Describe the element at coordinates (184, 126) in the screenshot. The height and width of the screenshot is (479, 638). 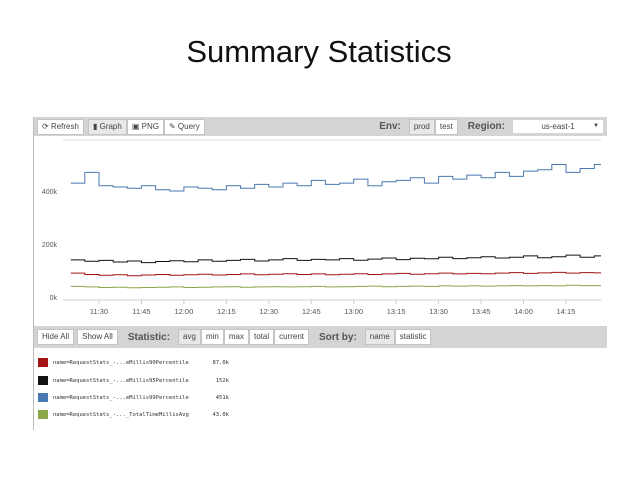
I see `query-button: ✎ Query` at that location.